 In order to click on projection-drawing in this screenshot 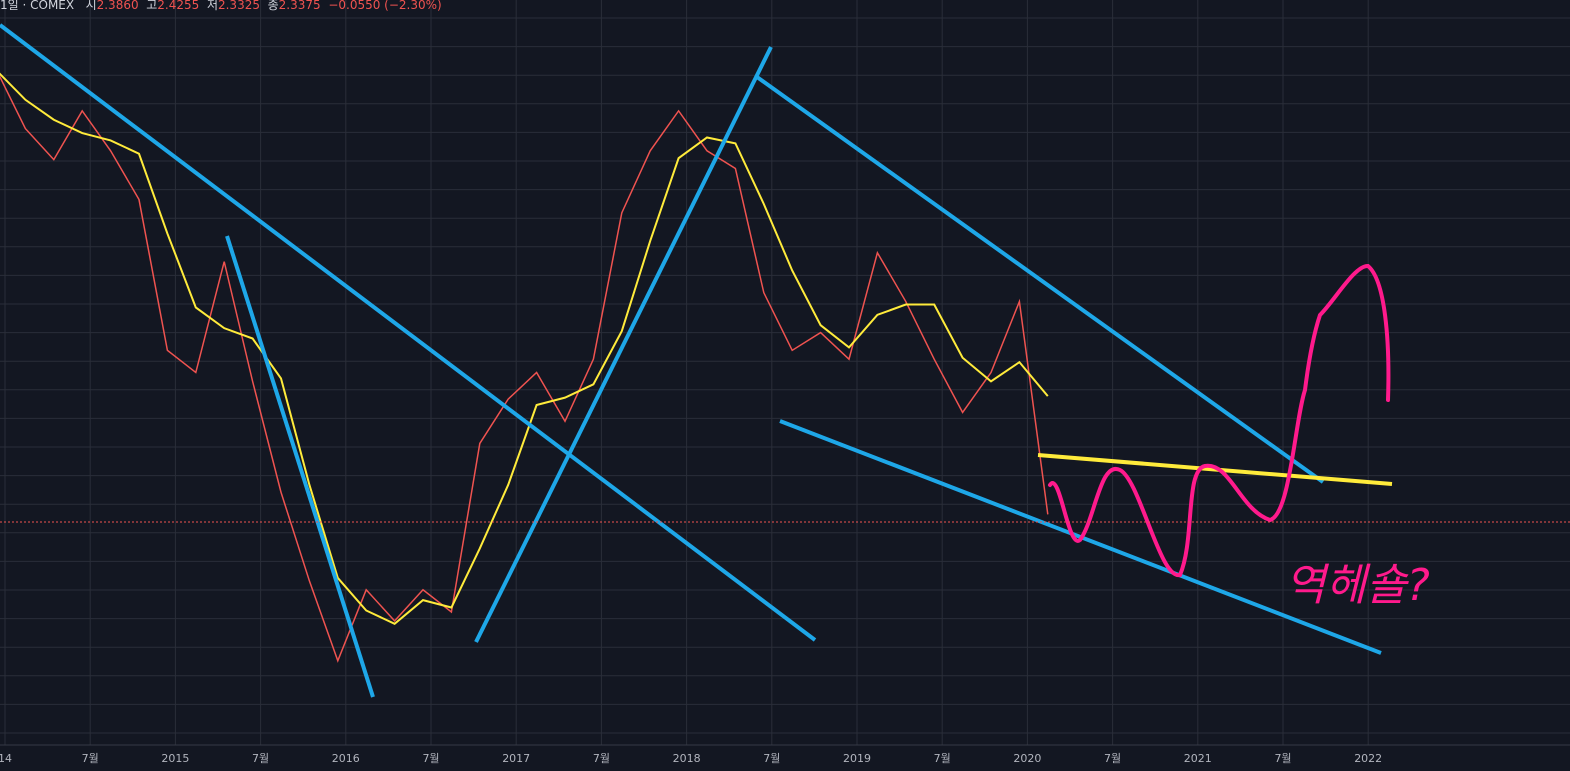, I will do `click(1219, 420)`.